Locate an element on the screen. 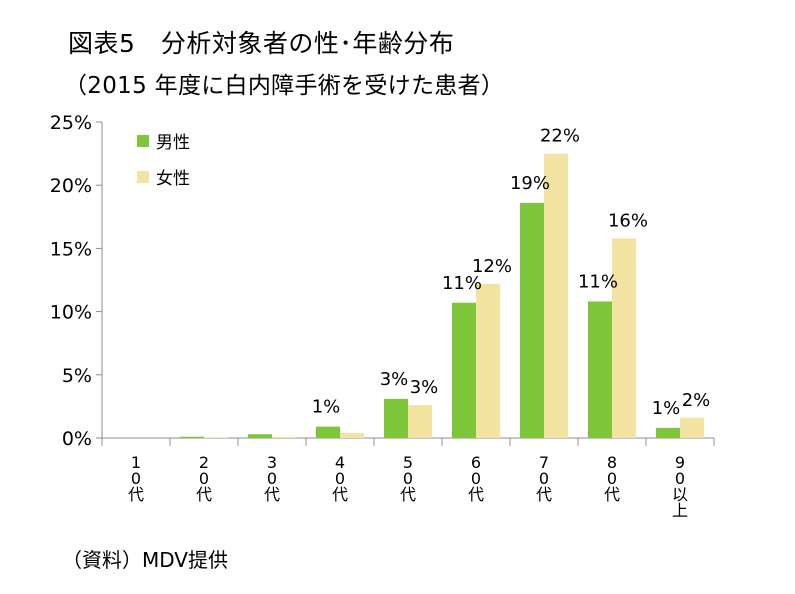 This screenshot has width=795, height=594. x-tick-label: 8 is located at coordinates (612, 462).